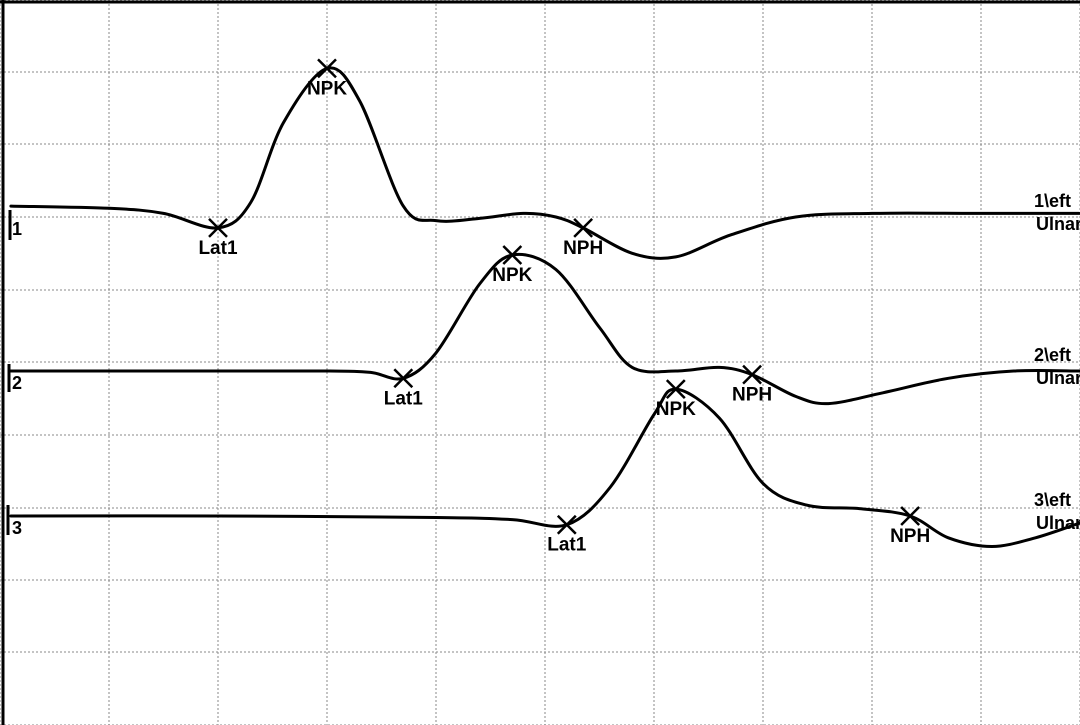 Image resolution: width=1080 pixels, height=725 pixels. I want to click on trace-1-lat-cursor-b, so click(218, 227).